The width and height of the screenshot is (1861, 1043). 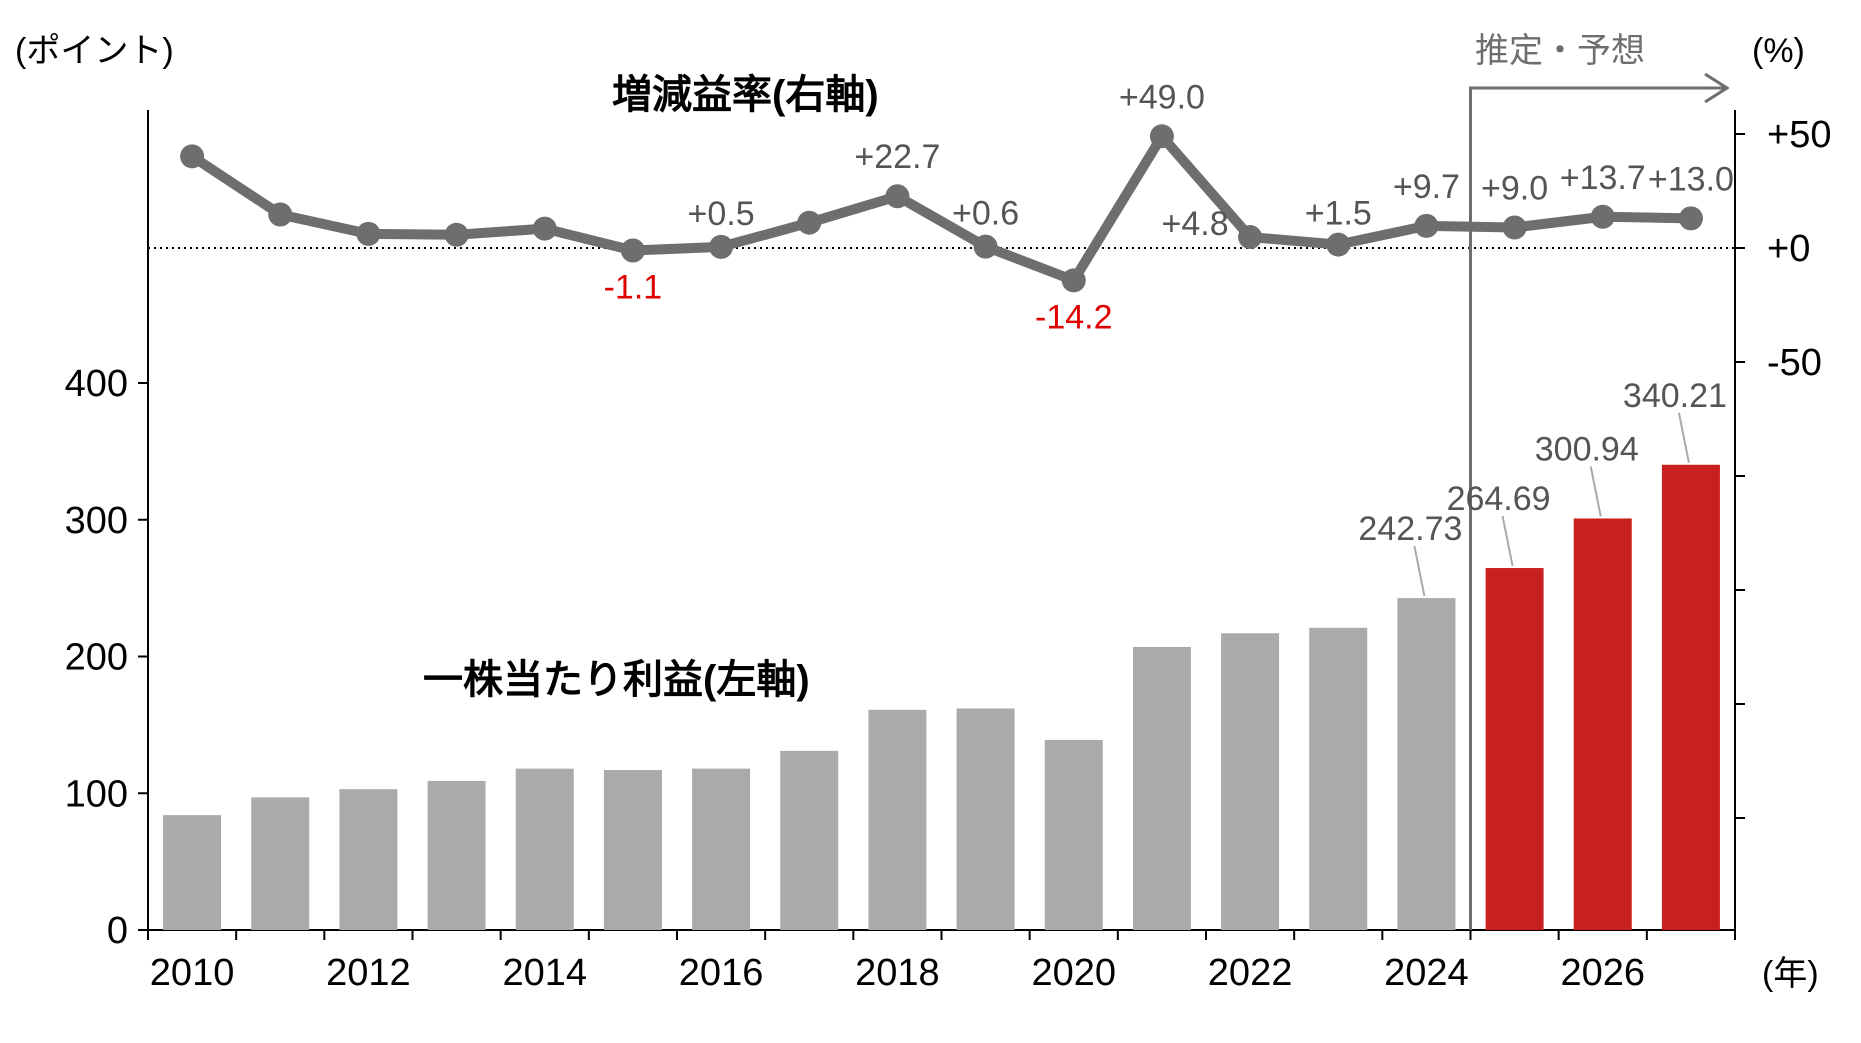 I want to click on growth-value-label: -1.1, so click(x=633, y=288).